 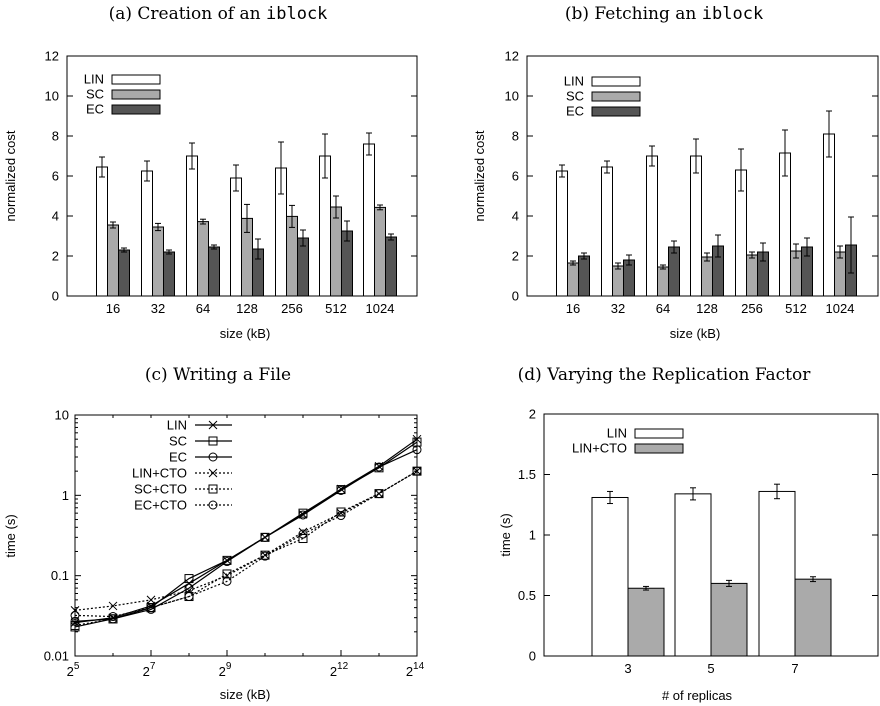 What do you see at coordinates (10, 175) in the screenshot?
I see `chart-a-ylabel: normalized cost` at bounding box center [10, 175].